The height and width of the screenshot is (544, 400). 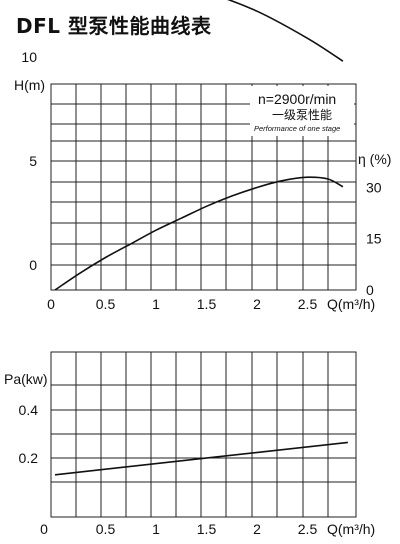 What do you see at coordinates (257, 304) in the screenshot?
I see `x-tick-label-flow: 2` at bounding box center [257, 304].